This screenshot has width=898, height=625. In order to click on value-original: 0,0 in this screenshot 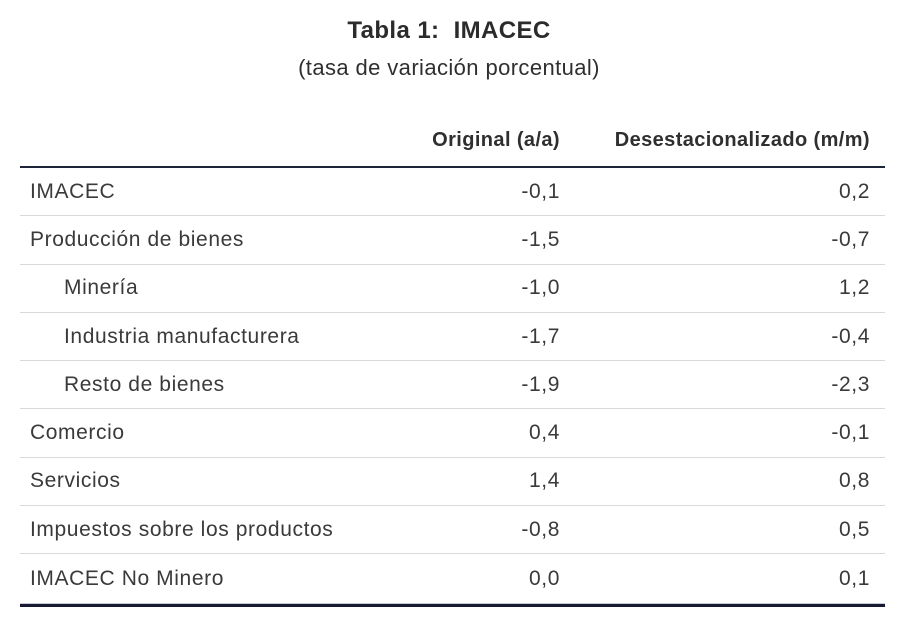, I will do `click(544, 578)`.